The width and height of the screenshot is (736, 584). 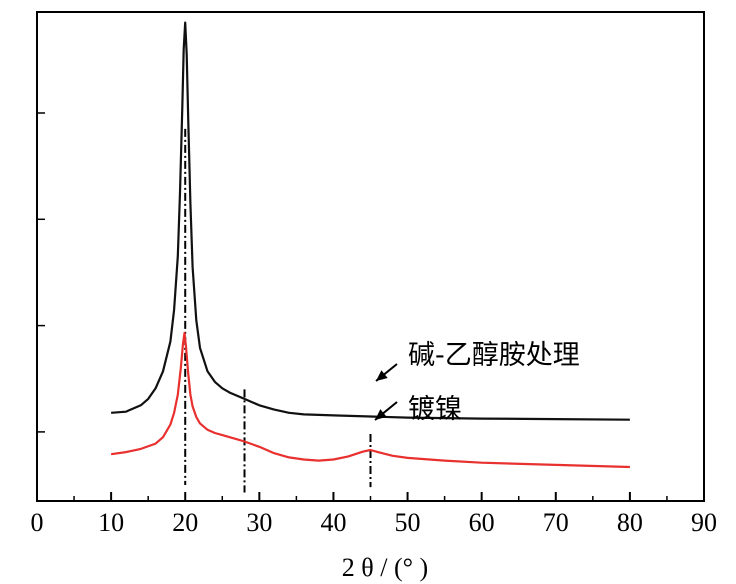 What do you see at coordinates (408, 522) in the screenshot?
I see `x-tick-label: 50` at bounding box center [408, 522].